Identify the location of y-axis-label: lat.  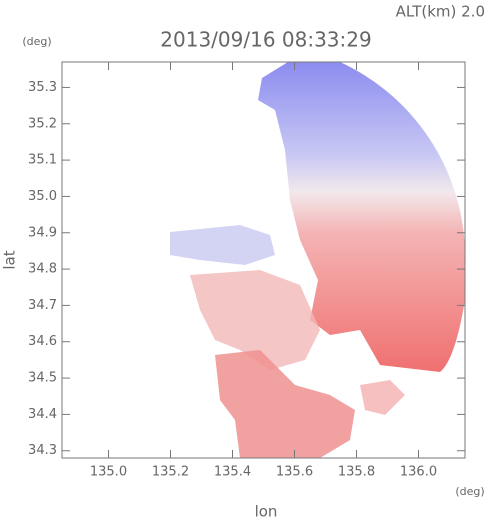
(10, 259).